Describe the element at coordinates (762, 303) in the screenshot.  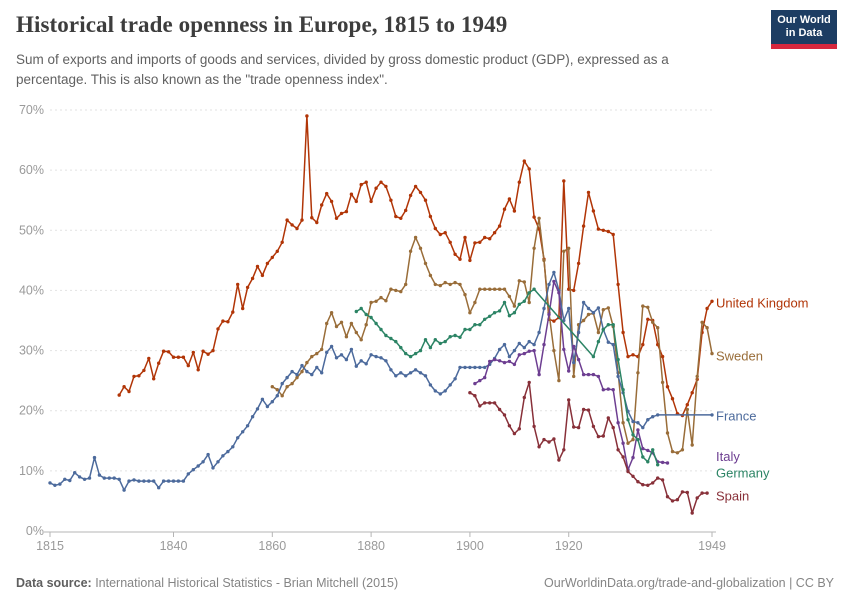
I see `series-label-united-kingdom: United Kingdom` at that location.